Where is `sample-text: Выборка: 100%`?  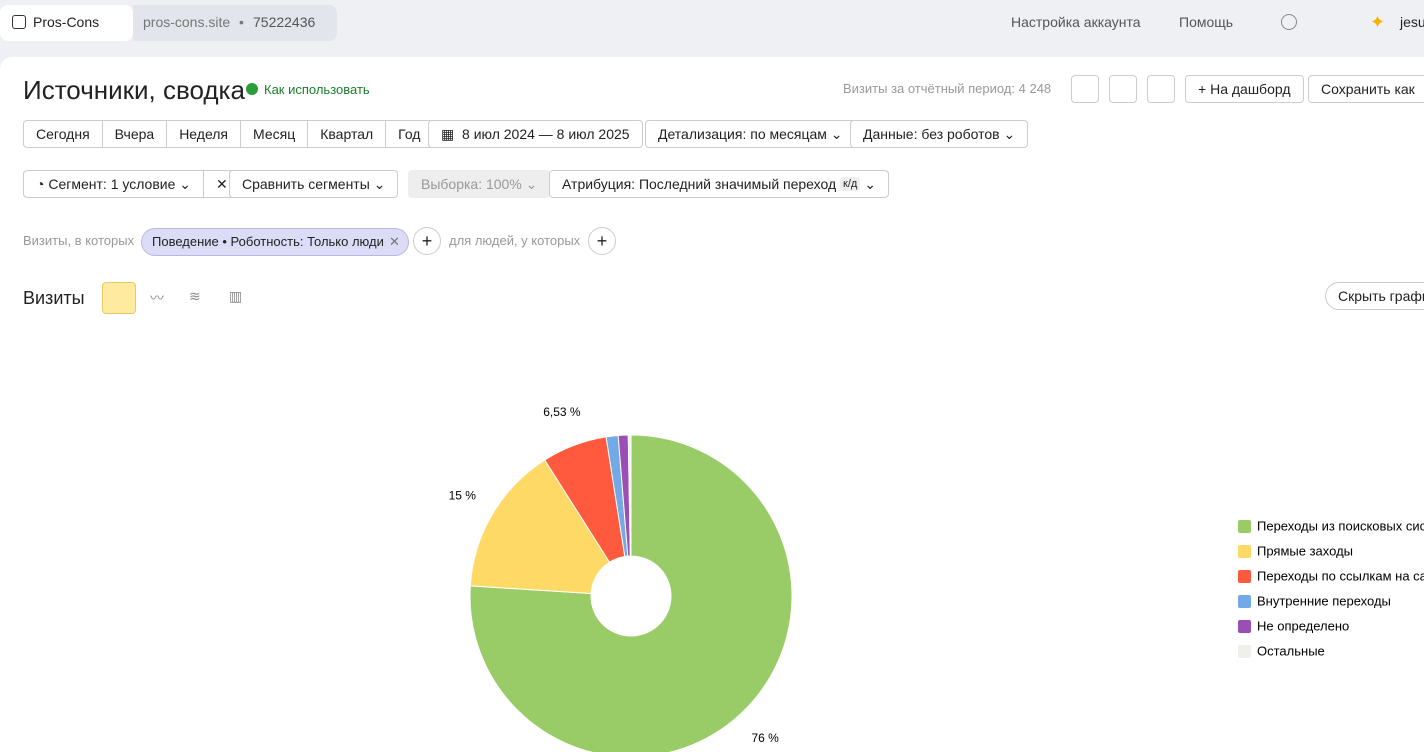
sample-text: Выборка: 100% is located at coordinates (471, 184).